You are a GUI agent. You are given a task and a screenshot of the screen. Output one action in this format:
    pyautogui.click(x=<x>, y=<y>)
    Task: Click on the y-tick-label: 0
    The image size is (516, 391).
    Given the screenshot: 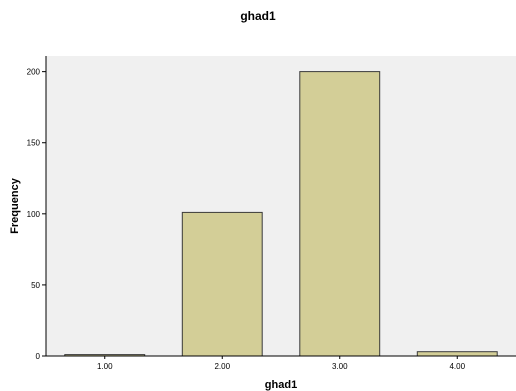 What is the action you would take?
    pyautogui.click(x=38, y=356)
    